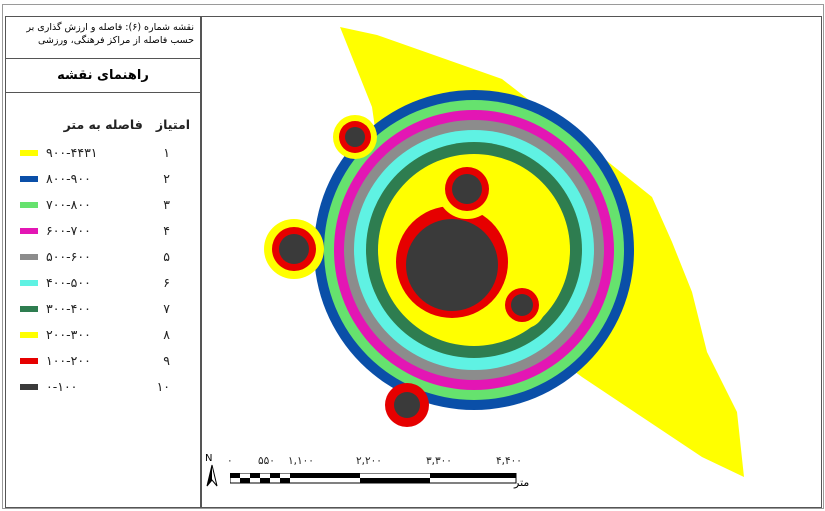 The image size is (825, 511). Describe the element at coordinates (163, 386) in the screenshot. I see `legend-score: ۱۰` at that location.